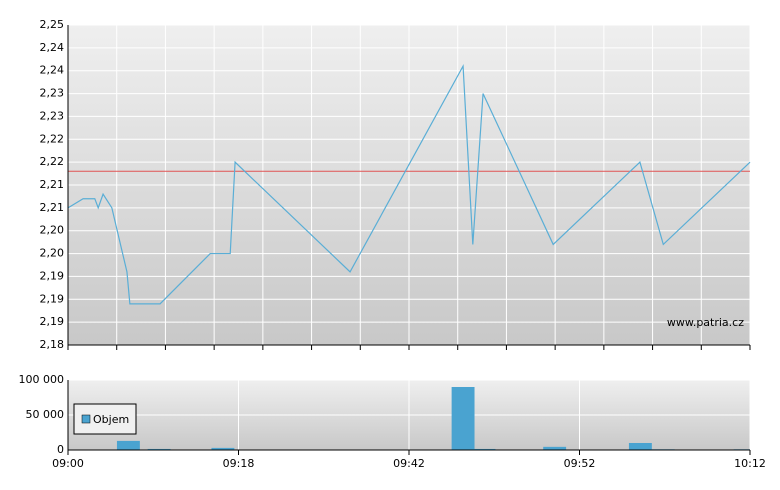  Describe the element at coordinates (42, 379) in the screenshot. I see `y-tick-label: 100 000` at that location.